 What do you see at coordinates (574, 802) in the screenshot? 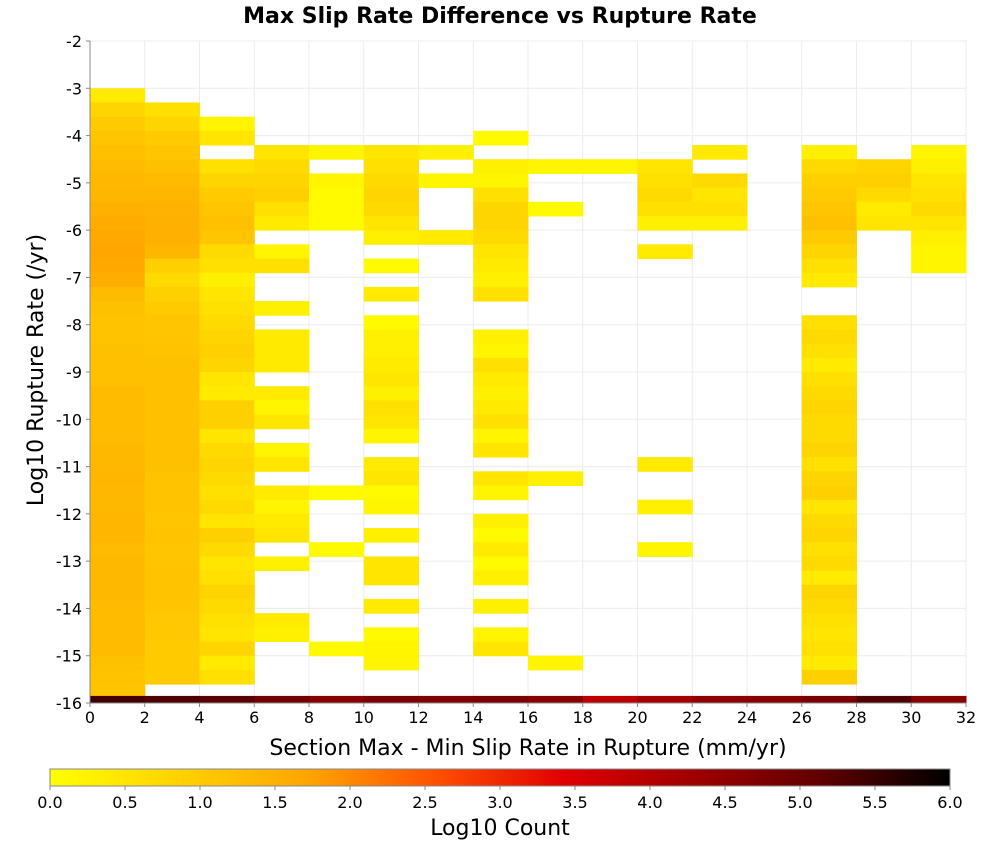
I see `colorbar-tick-label: 3.5` at bounding box center [574, 802].